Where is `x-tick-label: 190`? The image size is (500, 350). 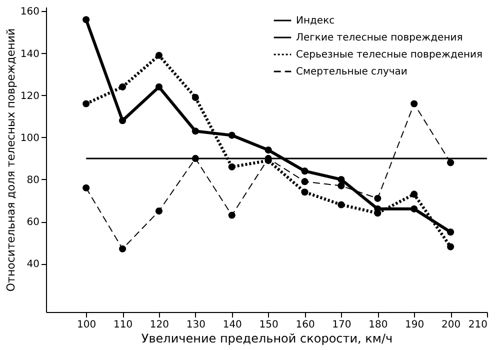
x-tick-label: 190 is located at coordinates (414, 325).